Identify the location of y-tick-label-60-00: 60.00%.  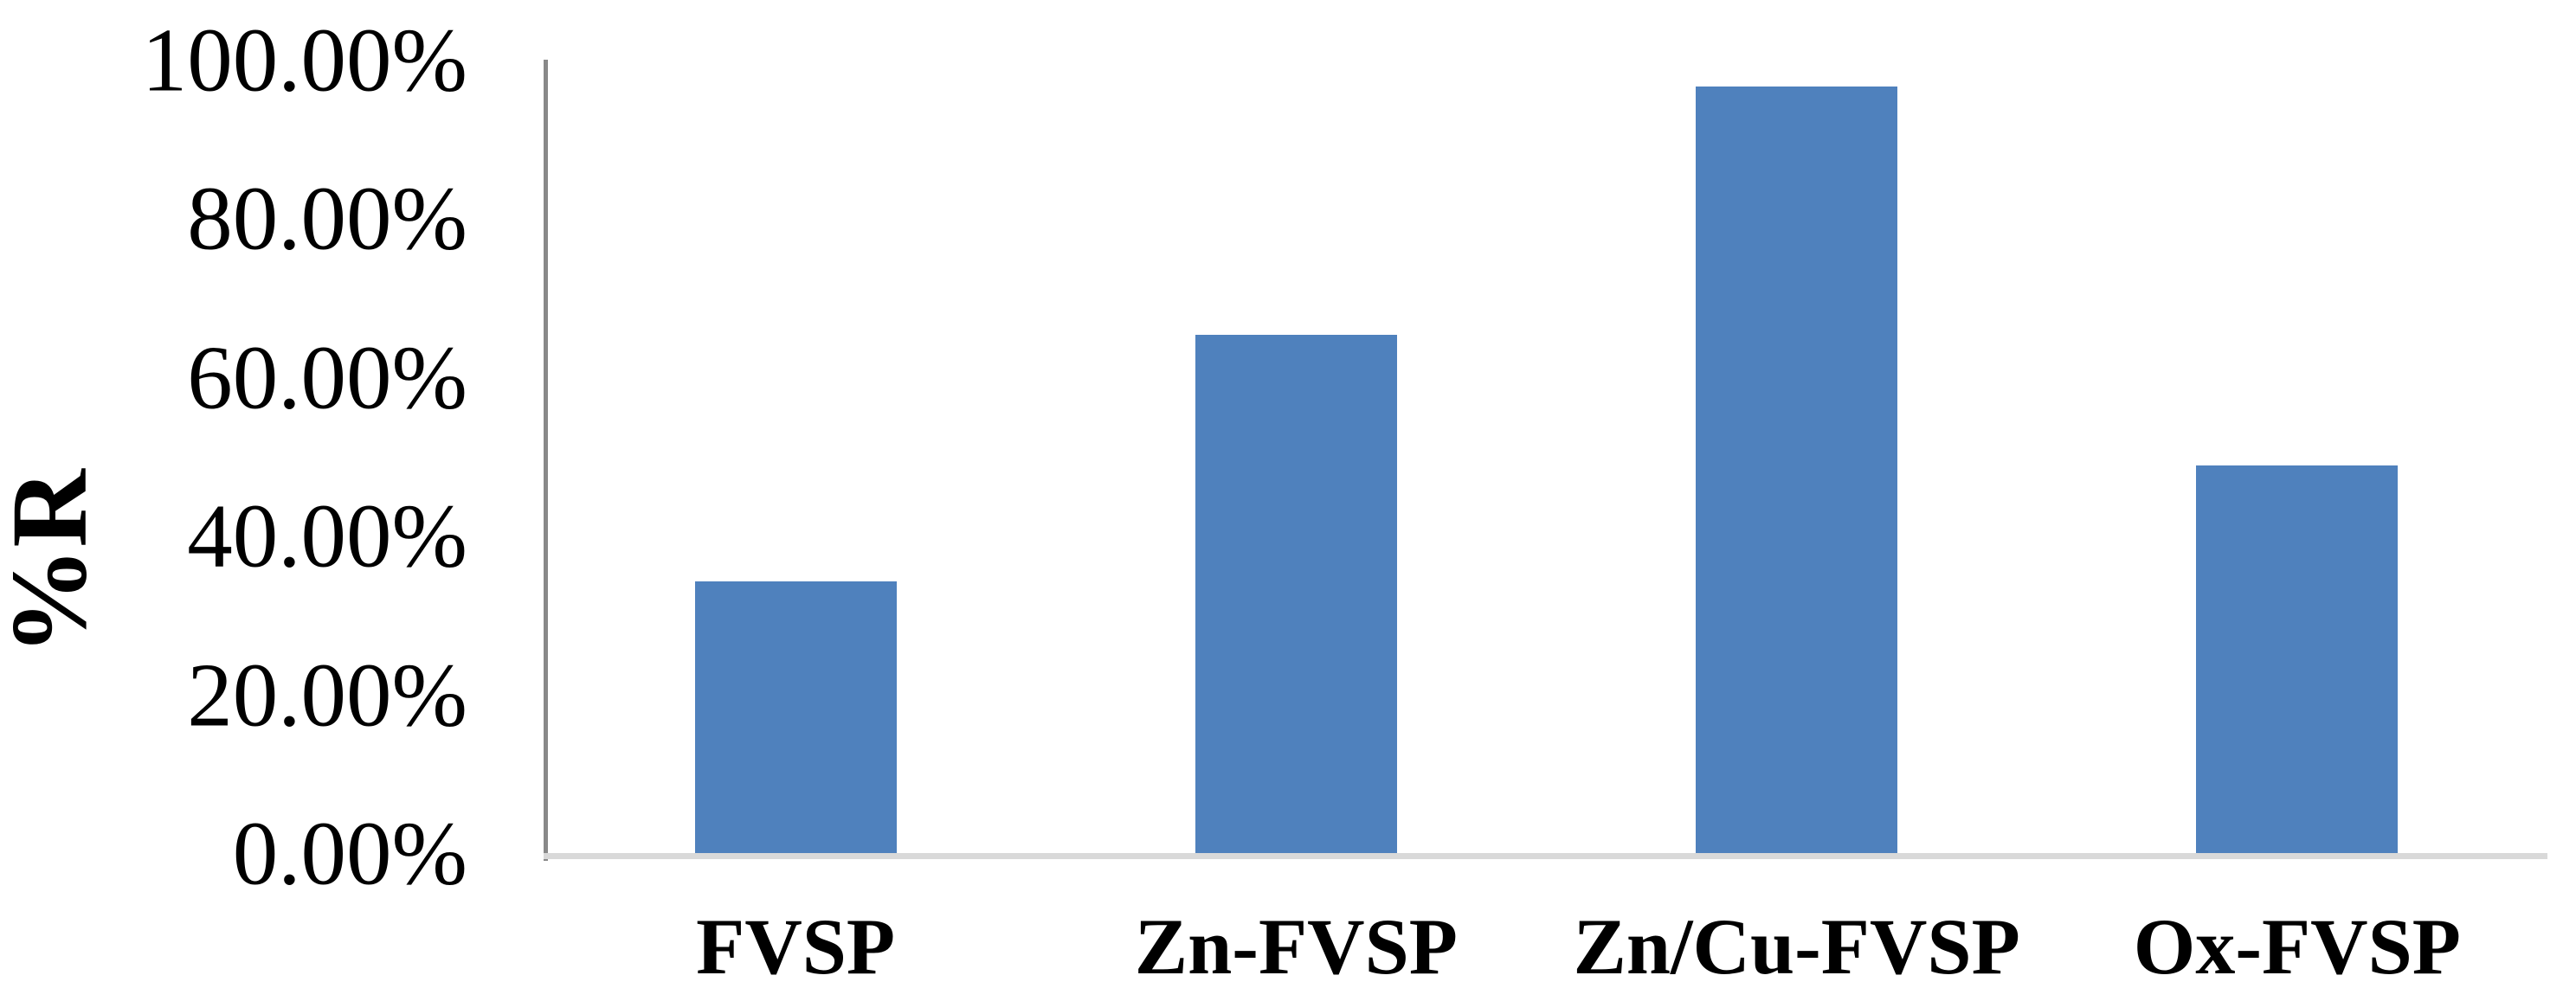
(327, 377).